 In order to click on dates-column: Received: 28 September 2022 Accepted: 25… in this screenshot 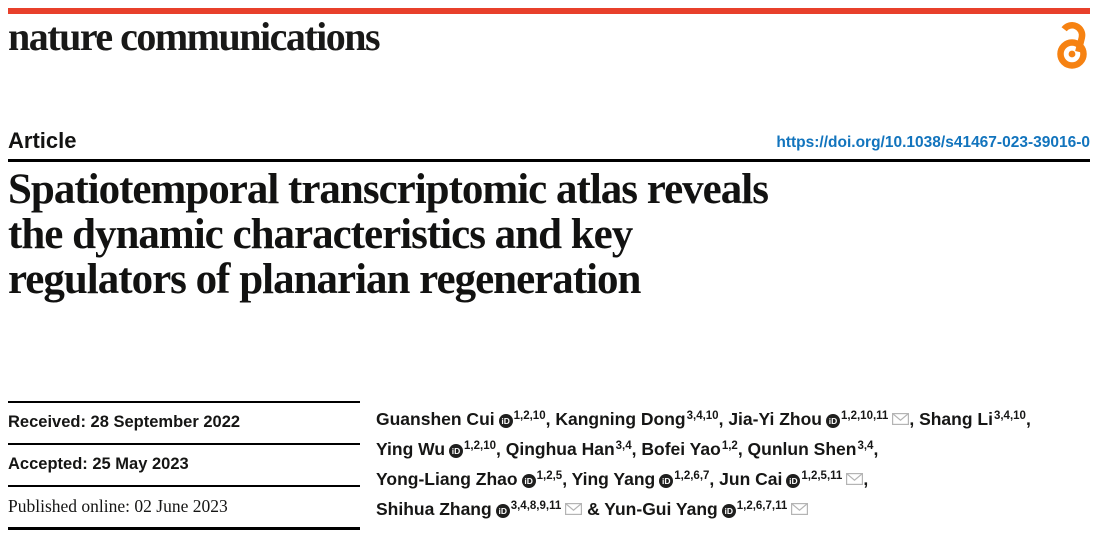, I will do `click(184, 465)`.